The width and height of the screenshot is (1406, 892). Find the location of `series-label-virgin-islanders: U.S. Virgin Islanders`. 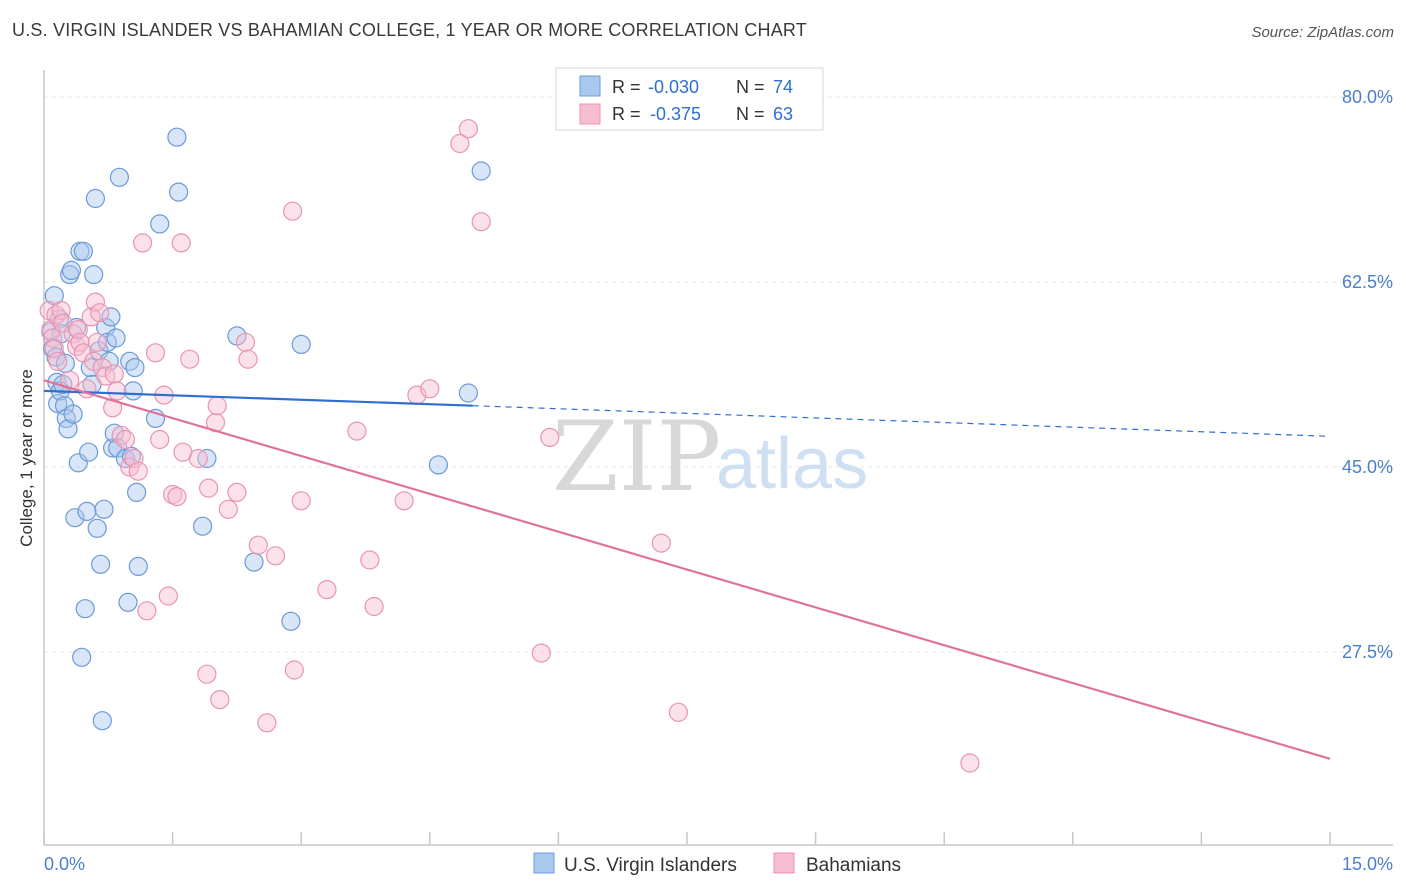

series-label-virgin-islanders: U.S. Virgin Islanders is located at coordinates (650, 865).